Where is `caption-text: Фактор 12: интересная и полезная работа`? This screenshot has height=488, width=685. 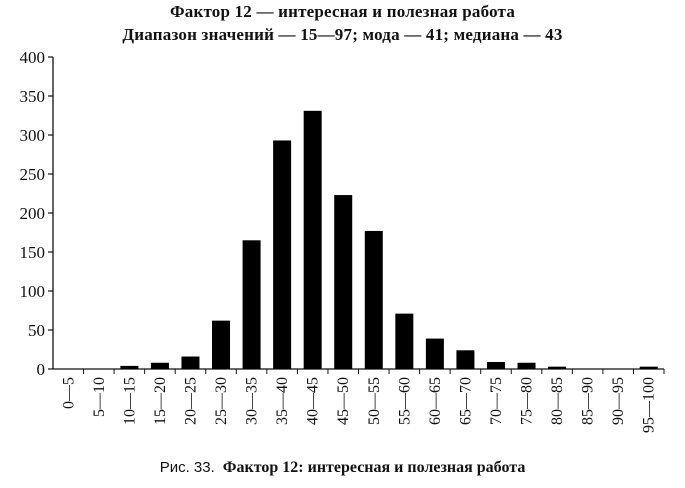
caption-text: Фактор 12: интересная и полезная работа is located at coordinates (374, 467).